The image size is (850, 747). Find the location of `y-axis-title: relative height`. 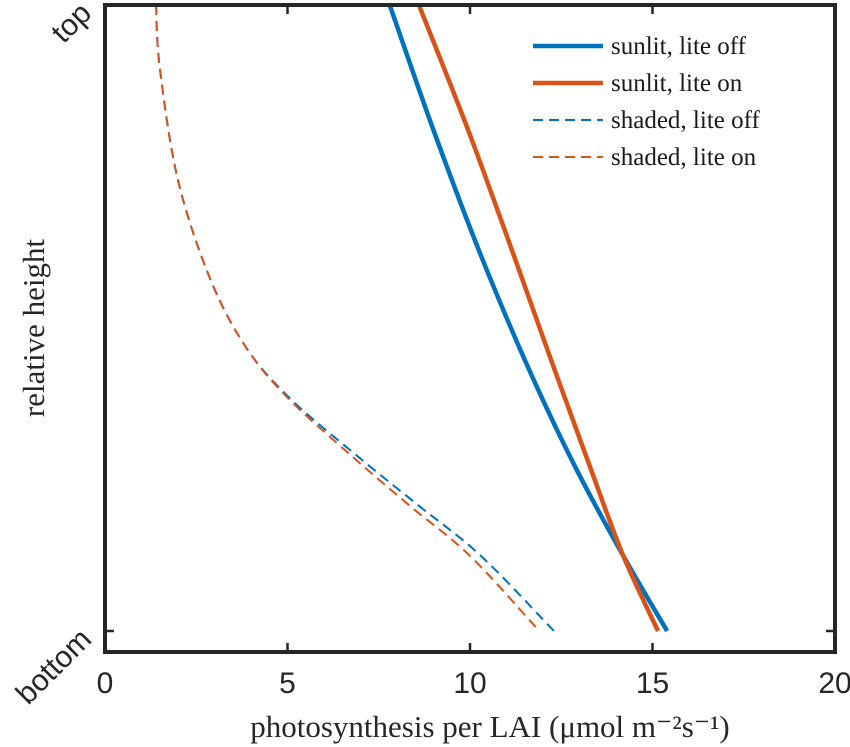

y-axis-title: relative height is located at coordinates (33, 328).